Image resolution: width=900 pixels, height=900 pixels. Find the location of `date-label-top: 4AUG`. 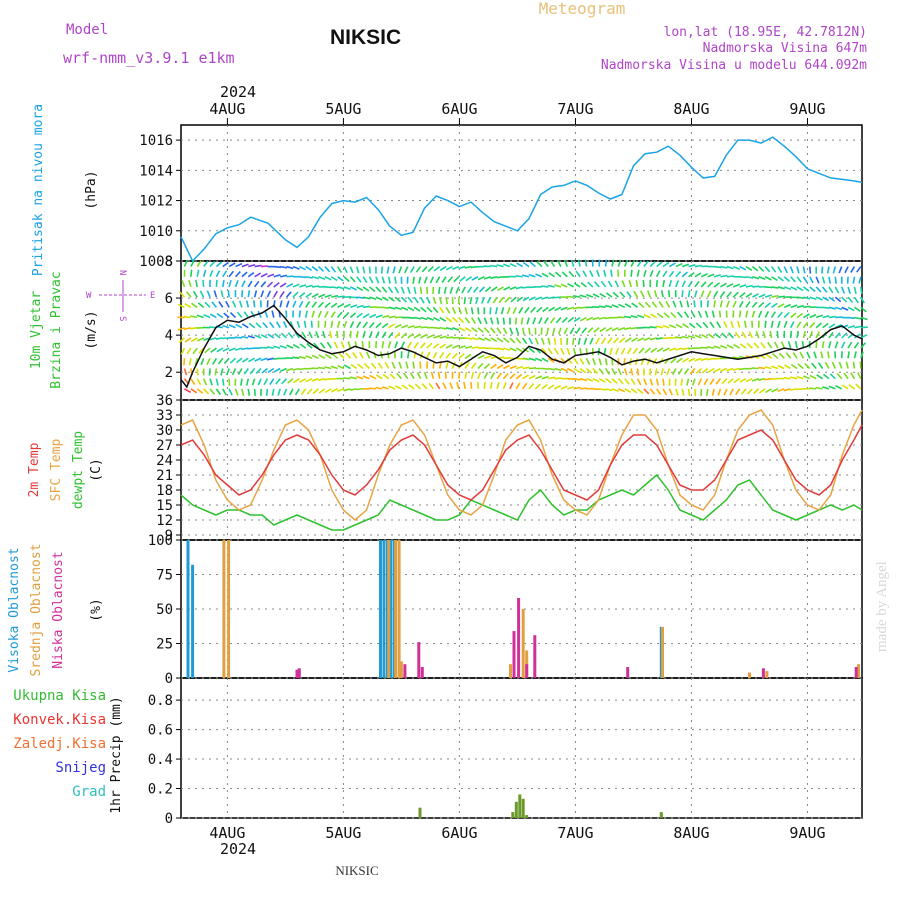

date-label-top: 4AUG is located at coordinates (227, 109).